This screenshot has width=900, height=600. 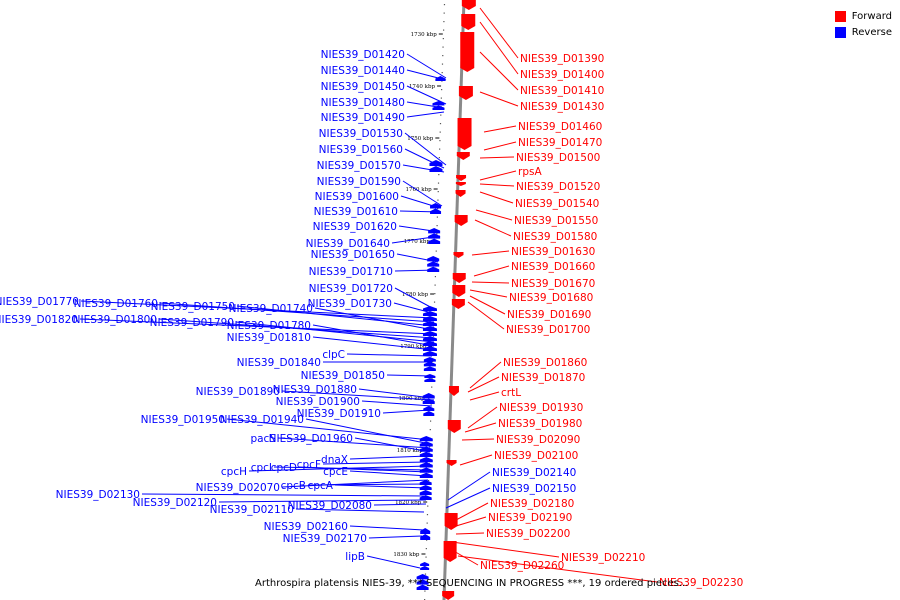 What do you see at coordinates (318, 402) in the screenshot?
I see `reverse-gene-label: NIES39_D01900` at bounding box center [318, 402].